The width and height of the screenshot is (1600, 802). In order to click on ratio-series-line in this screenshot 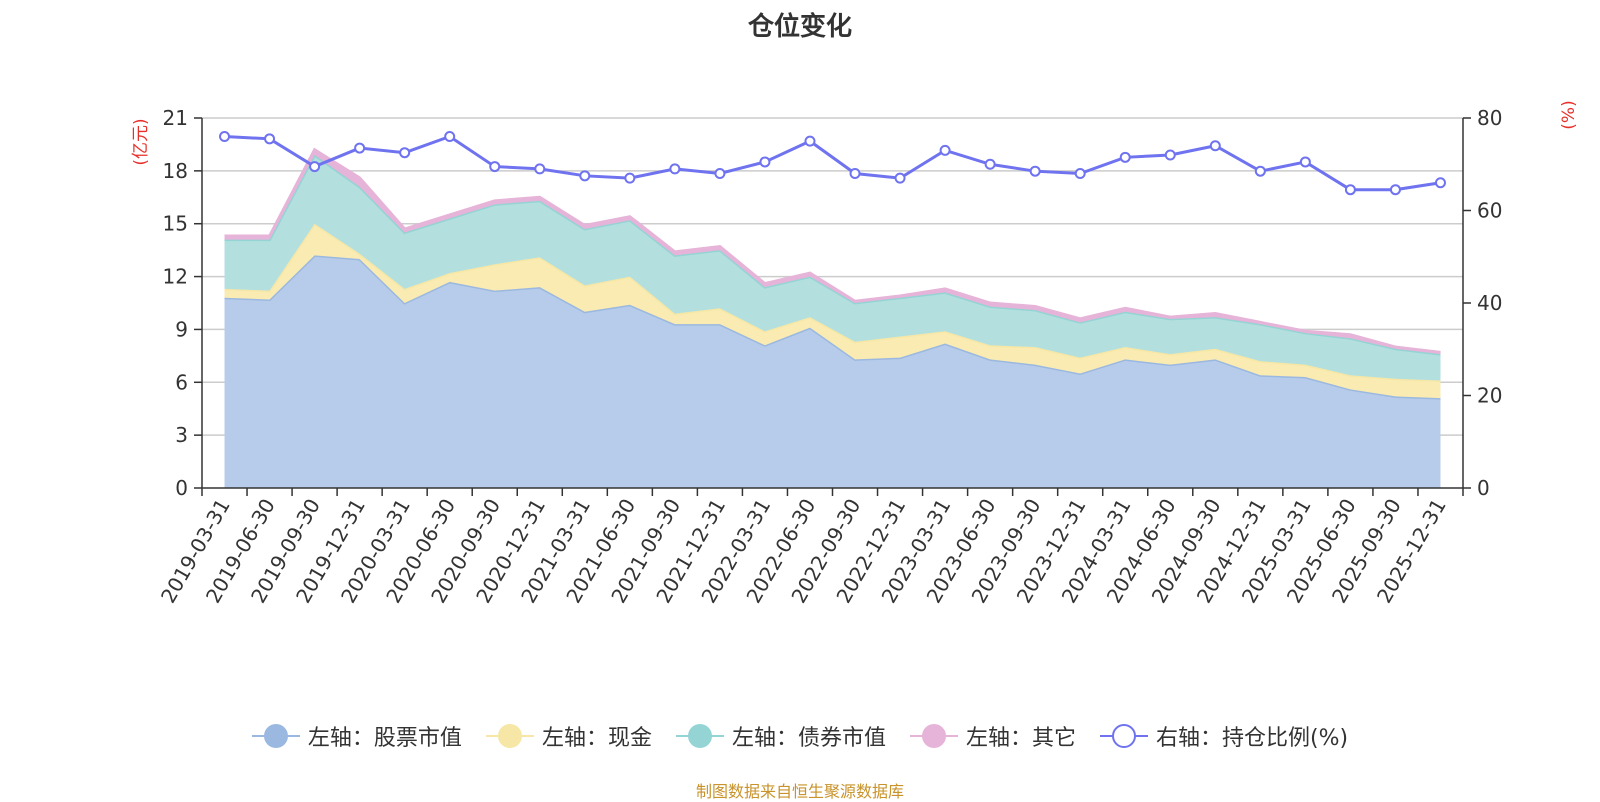, I will do `click(832, 163)`.